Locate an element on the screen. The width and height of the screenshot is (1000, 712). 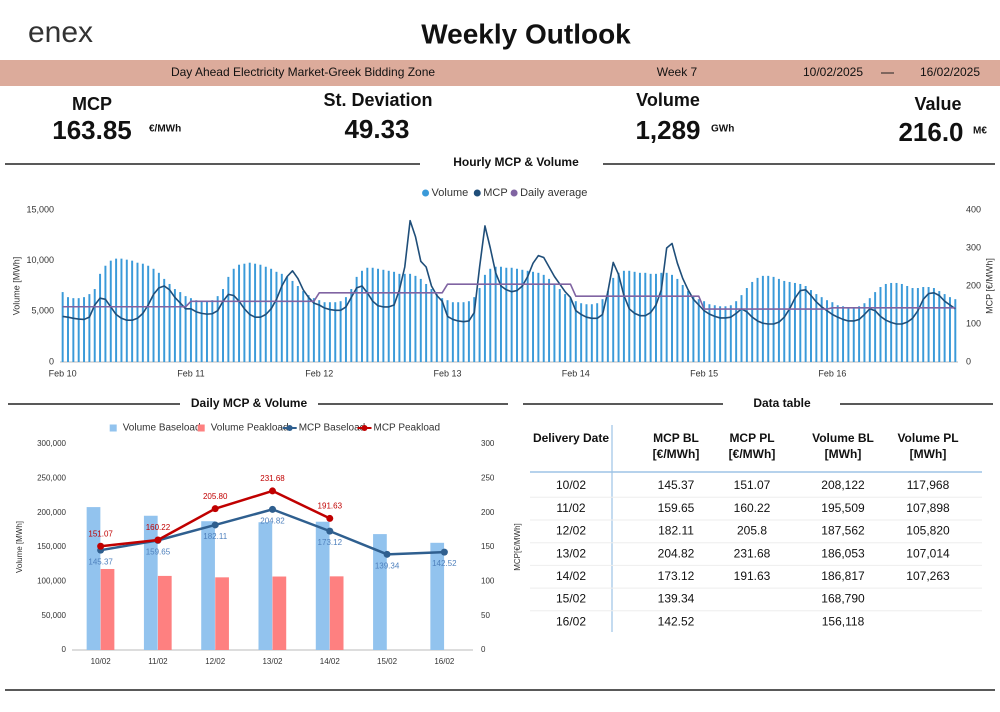
legend-label: Volume Peakload is located at coordinates (250, 428).